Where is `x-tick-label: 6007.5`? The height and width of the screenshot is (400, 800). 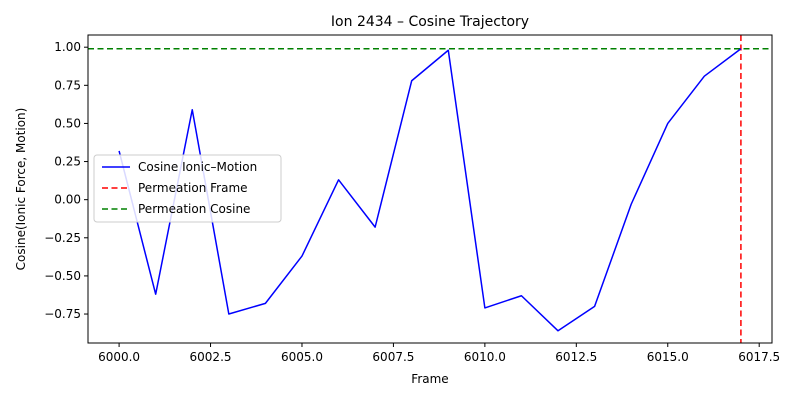
x-tick-label: 6007.5 is located at coordinates (393, 357).